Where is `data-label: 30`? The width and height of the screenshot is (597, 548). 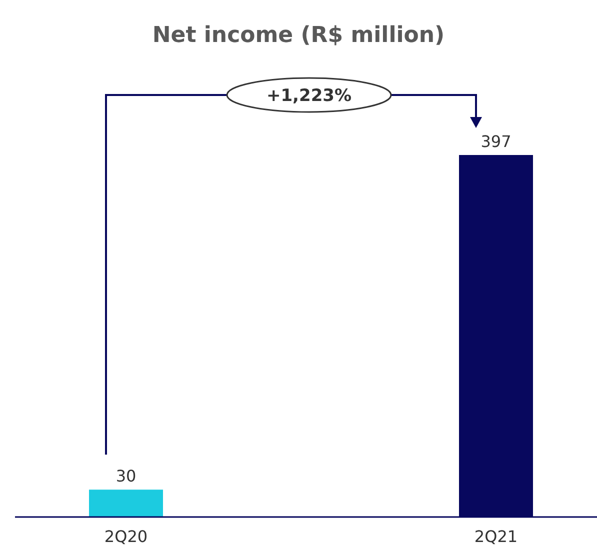
data-label: 30 is located at coordinates (126, 476).